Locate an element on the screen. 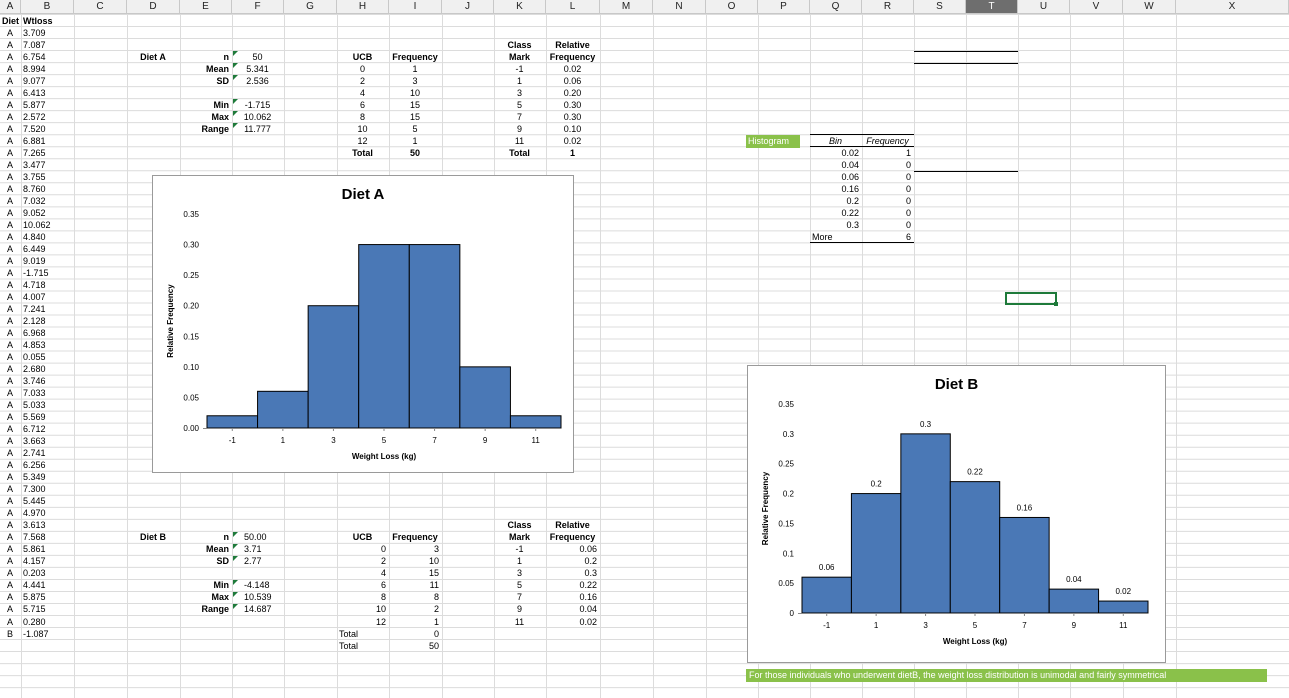 The width and height of the screenshot is (1289, 698). wtloss-cell: 5.861 is located at coordinates (34, 549).